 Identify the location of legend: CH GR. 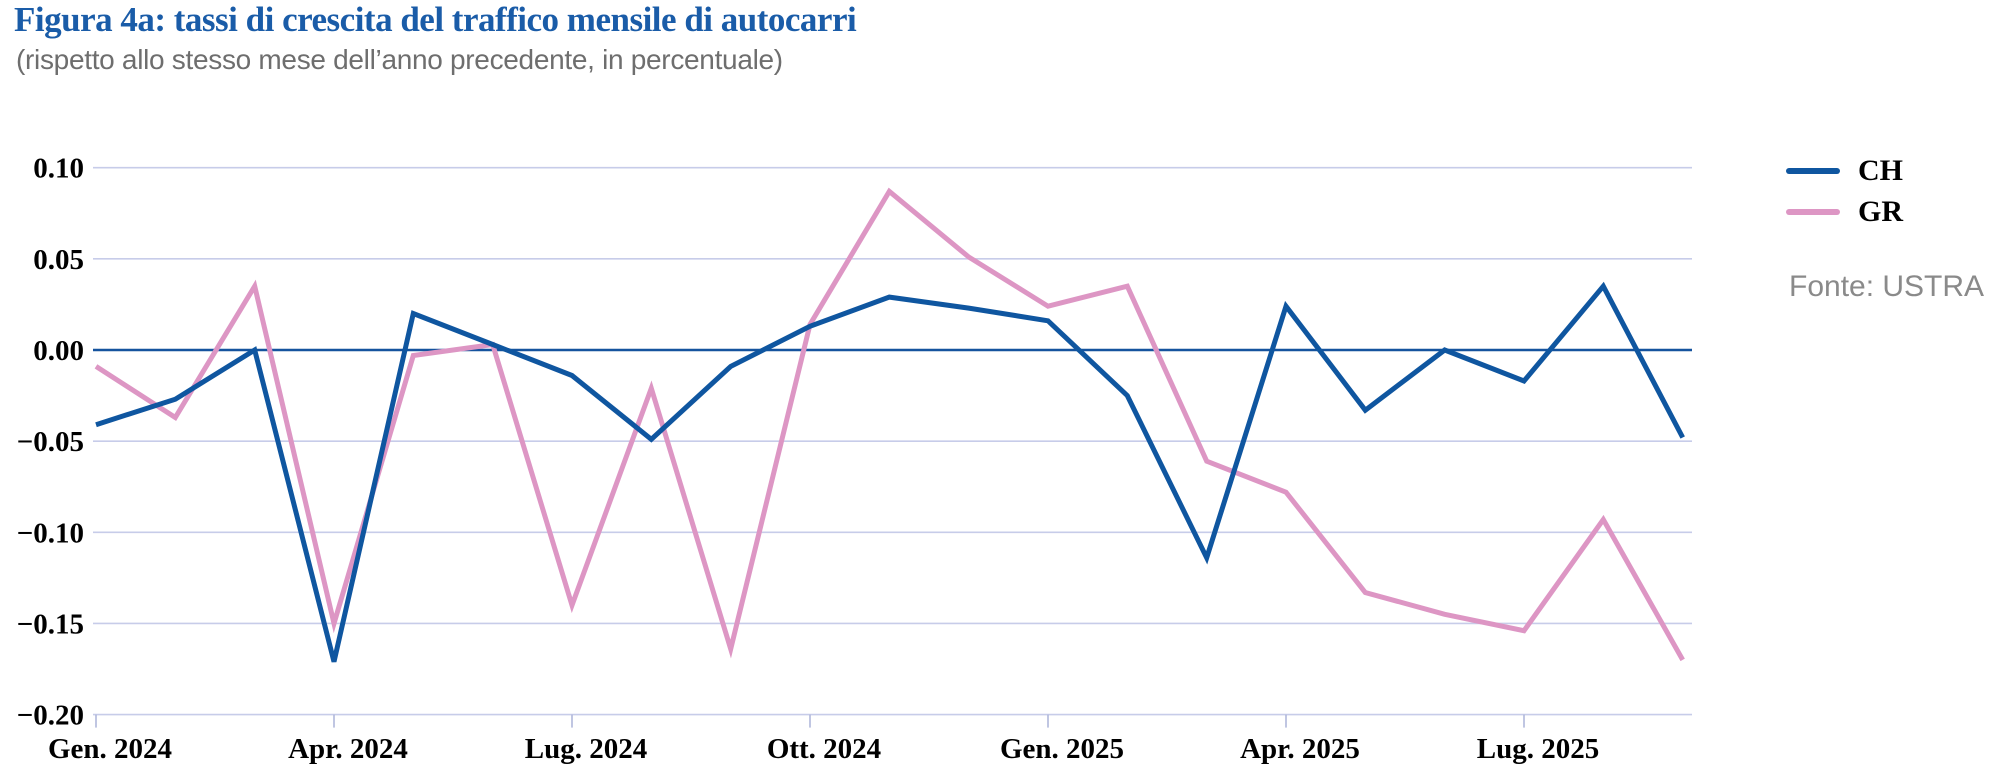
(1844, 191).